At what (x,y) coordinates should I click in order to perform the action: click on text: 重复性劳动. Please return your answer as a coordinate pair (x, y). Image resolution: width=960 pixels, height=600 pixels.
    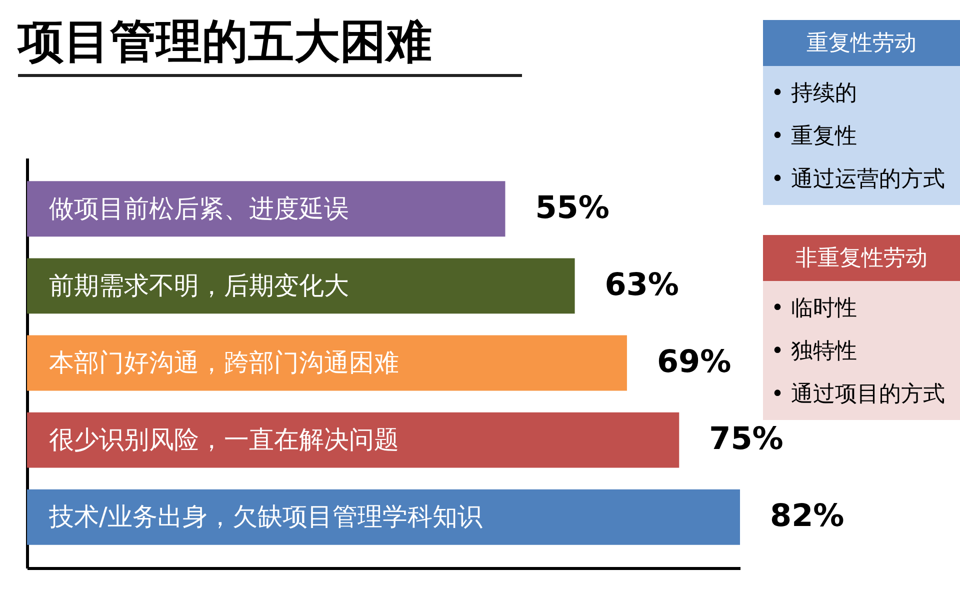
    Looking at the image, I should click on (861, 43).